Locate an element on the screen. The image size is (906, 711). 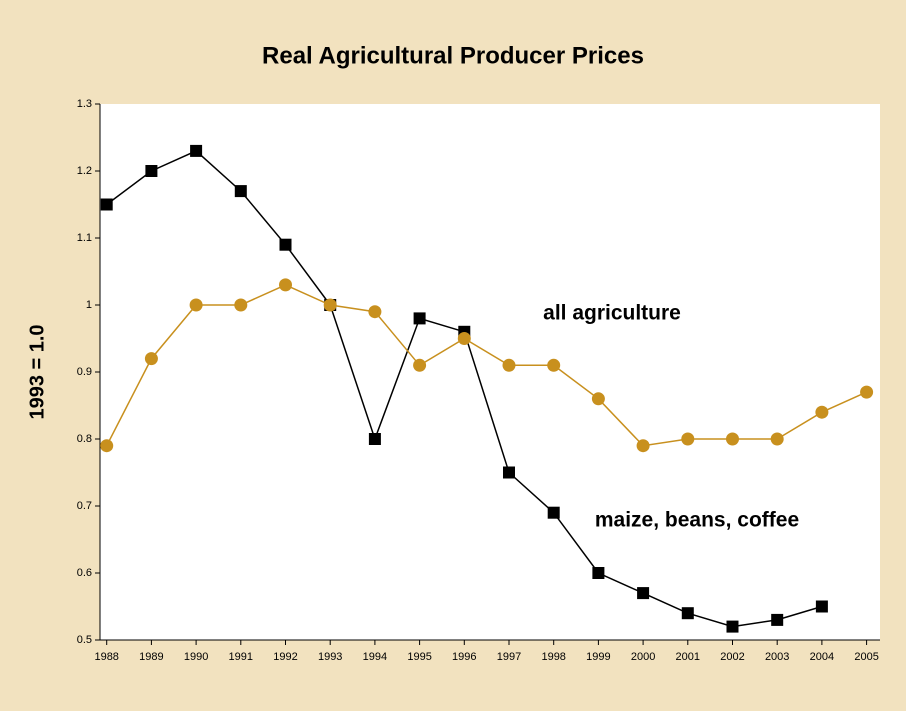
x-tick-label: 1996 is located at coordinates (464, 657).